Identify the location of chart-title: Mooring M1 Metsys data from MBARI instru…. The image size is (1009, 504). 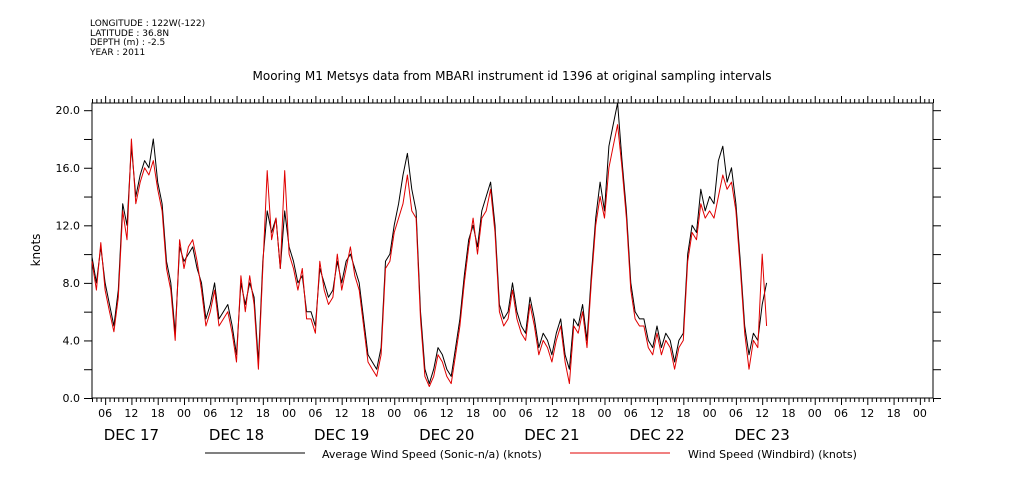
(512, 76).